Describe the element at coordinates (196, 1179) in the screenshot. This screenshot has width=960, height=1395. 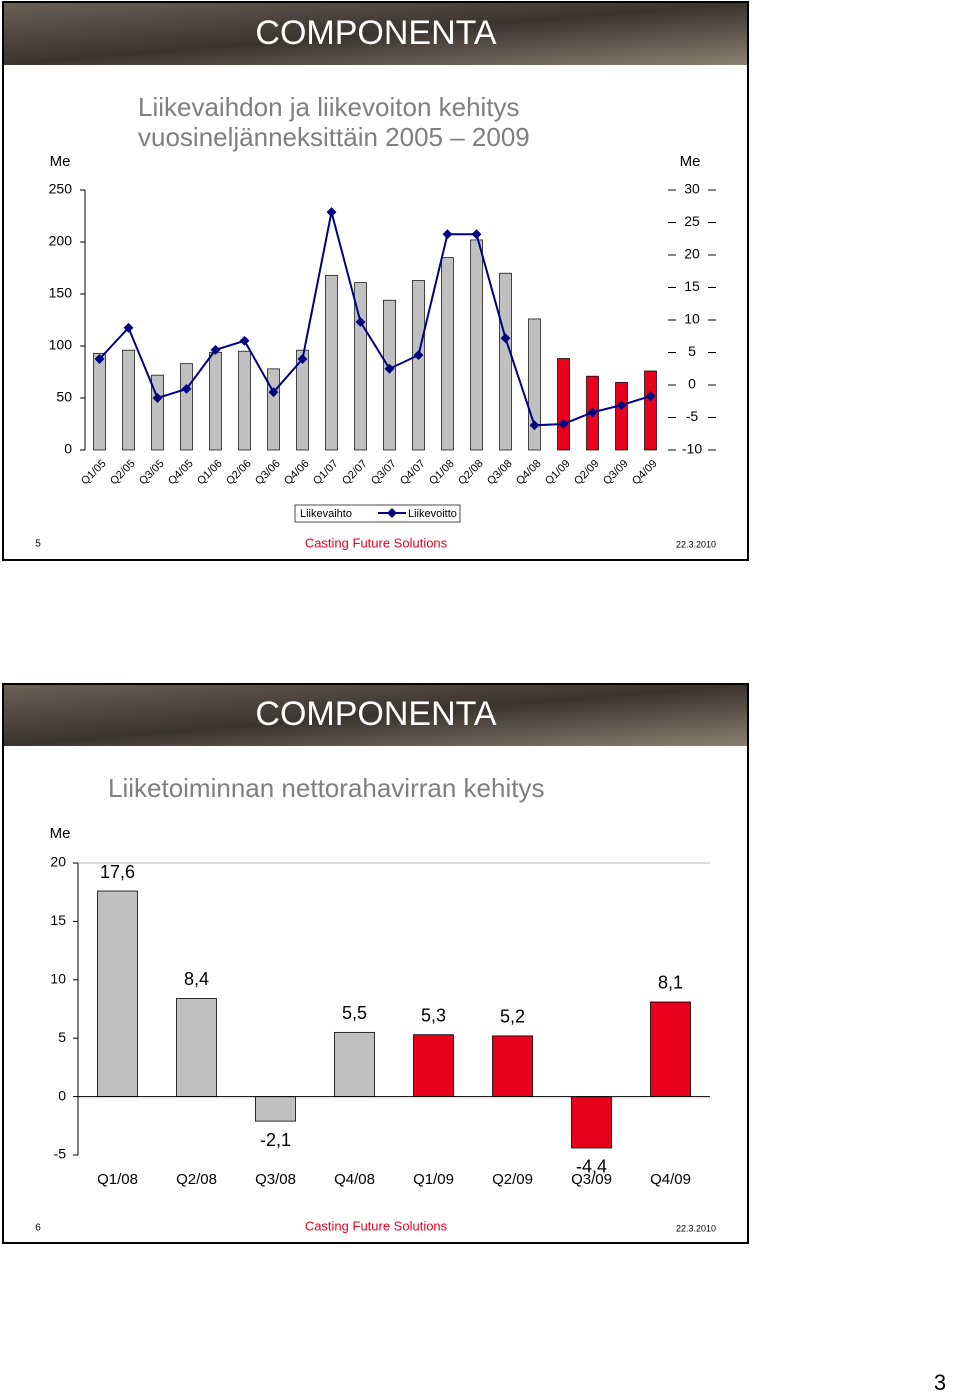
I see `x-tick-label: Q2/08` at that location.